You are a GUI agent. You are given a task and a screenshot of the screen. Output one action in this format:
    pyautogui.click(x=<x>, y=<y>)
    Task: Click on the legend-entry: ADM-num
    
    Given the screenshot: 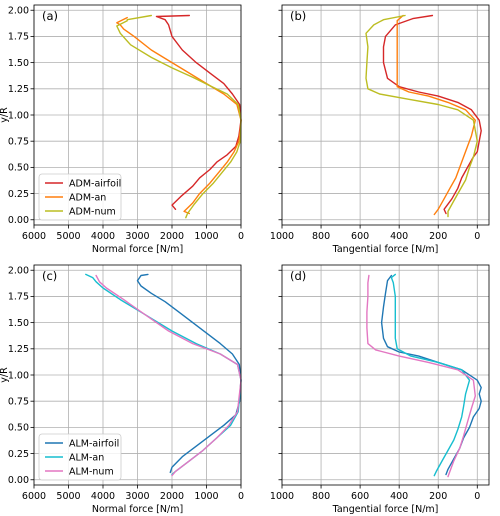 What is the action you would take?
    pyautogui.click(x=92, y=211)
    